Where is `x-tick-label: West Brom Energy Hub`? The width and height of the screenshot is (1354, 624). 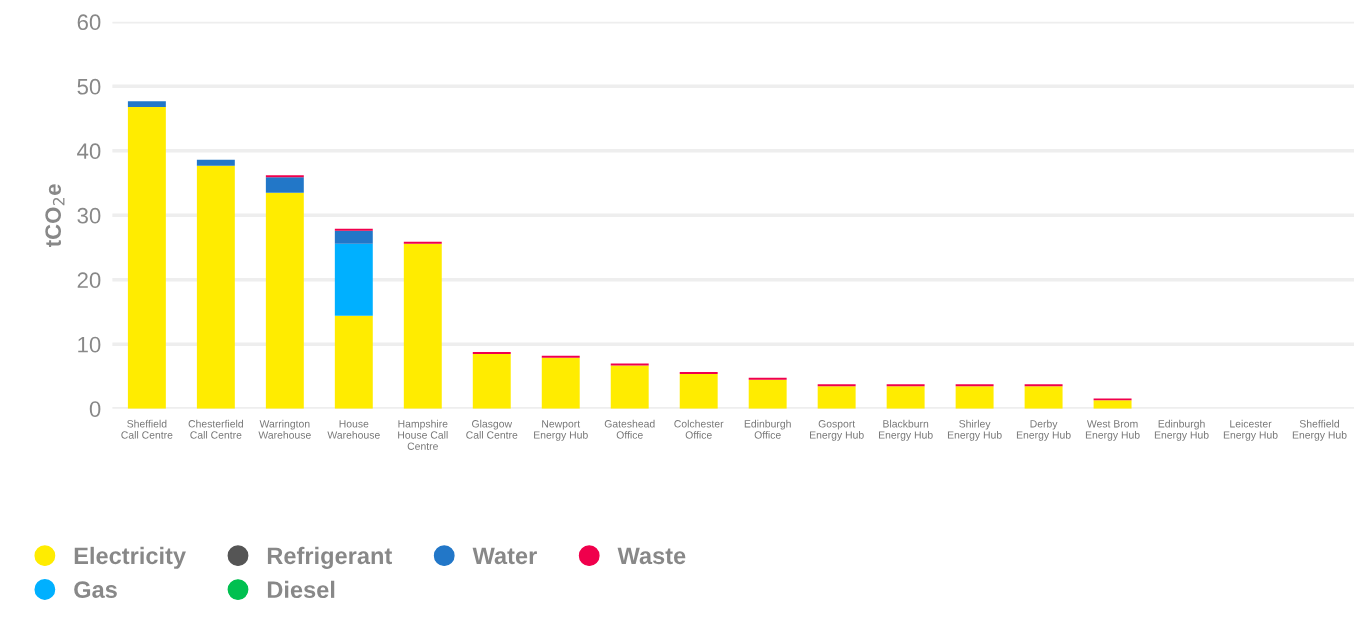
x-tick-label: West Brom Energy Hub is located at coordinates (1112, 430).